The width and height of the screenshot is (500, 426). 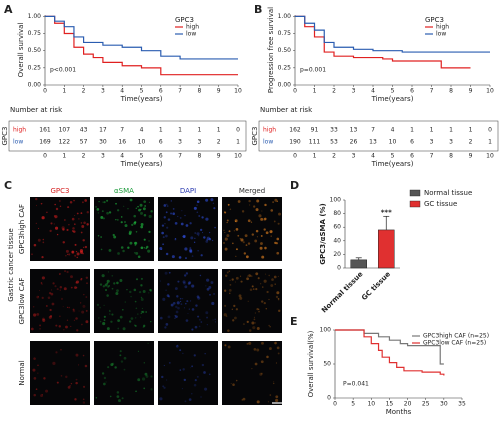 What do you see at coordinates (471, 91) in the screenshot?
I see `x-tick-label: 9` at bounding box center [471, 91].